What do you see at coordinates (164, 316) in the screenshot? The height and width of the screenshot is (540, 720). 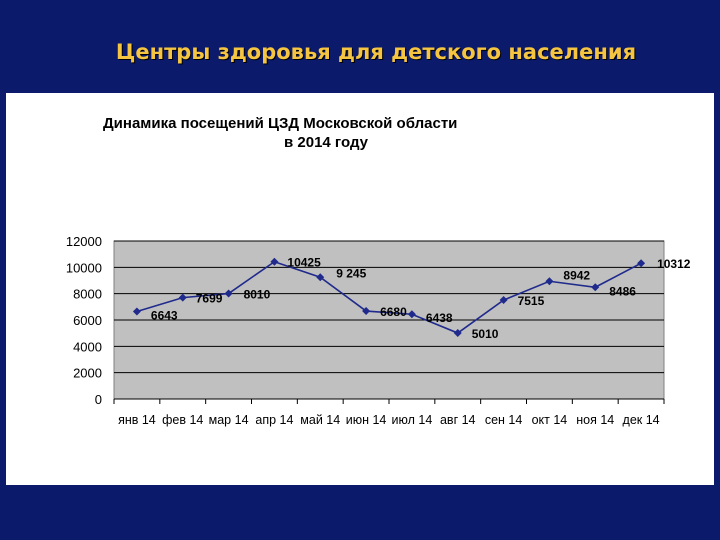 I see `data-label: 6643` at bounding box center [164, 316].